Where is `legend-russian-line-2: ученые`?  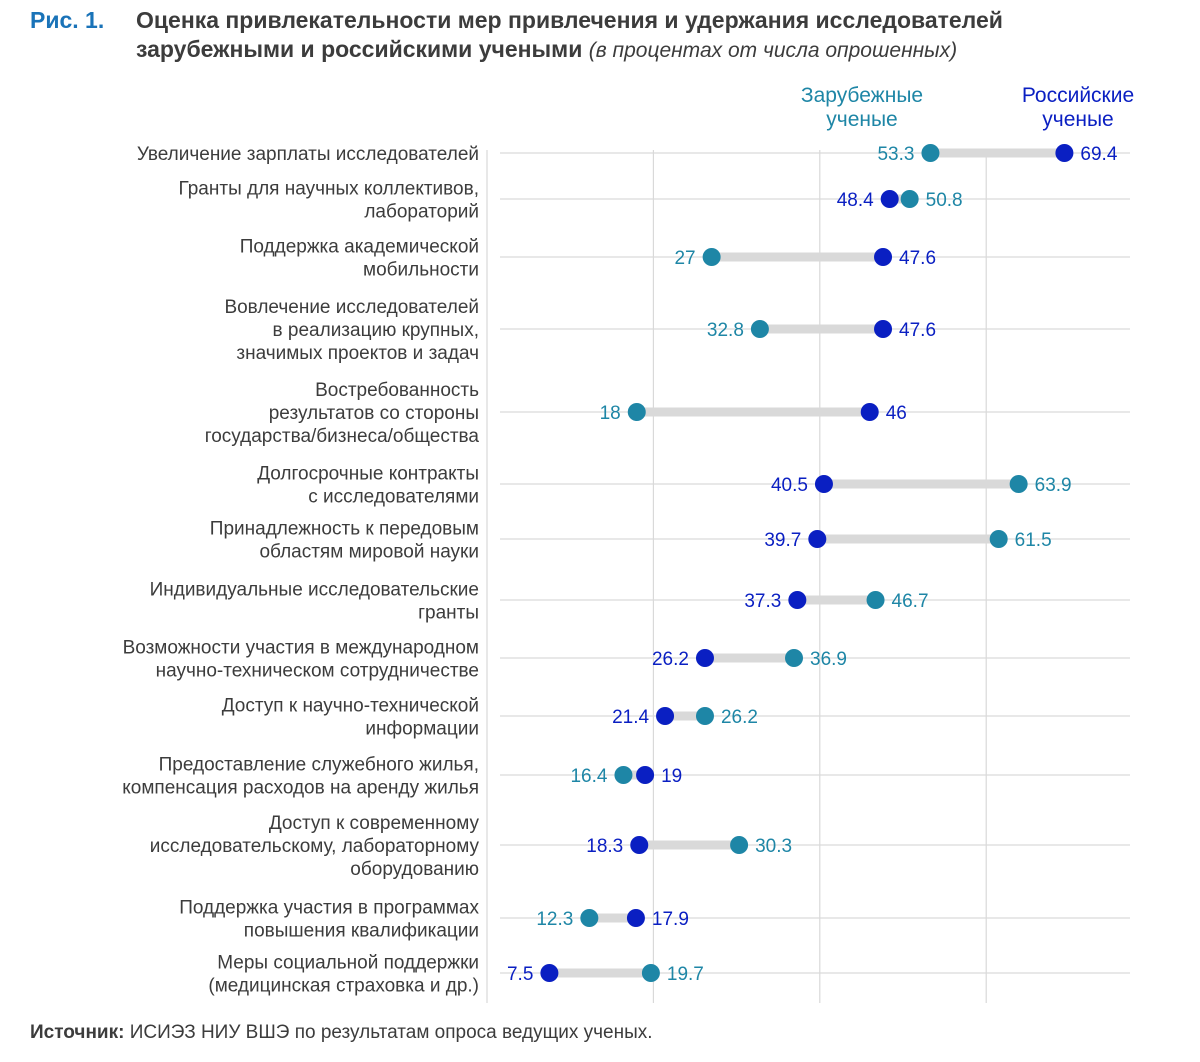 legend-russian-line-2: ученые is located at coordinates (1078, 119).